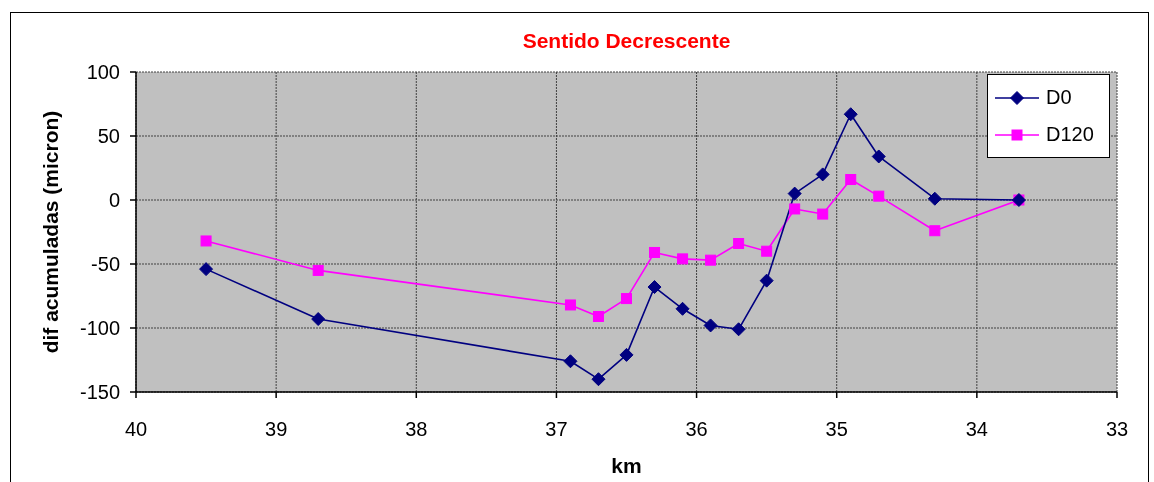 The width and height of the screenshot is (1154, 482). Describe the element at coordinates (276, 429) in the screenshot. I see `x-tick-label: 39` at that location.